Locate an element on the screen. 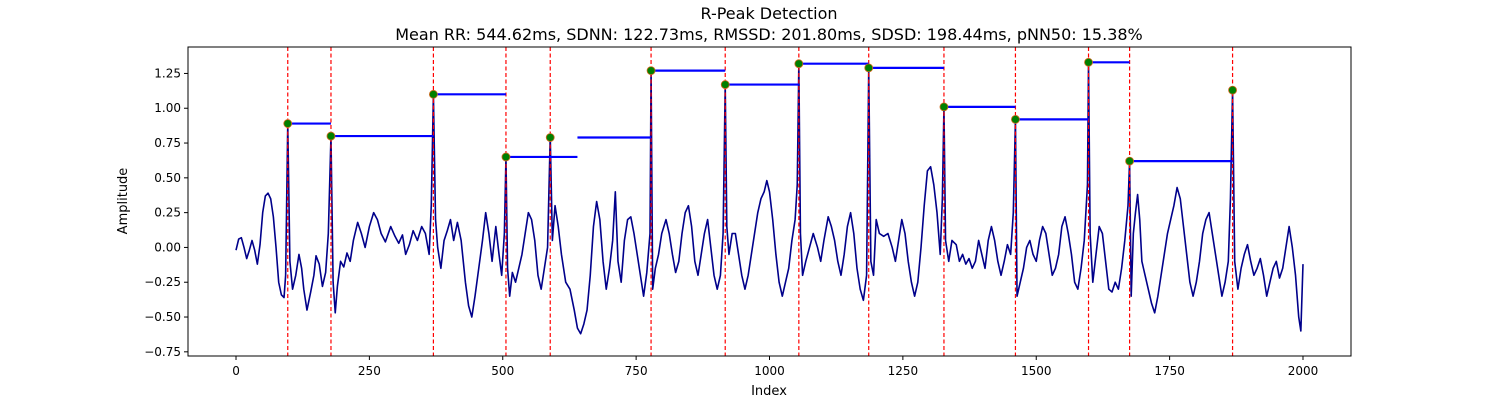 The height and width of the screenshot is (400, 1500). y-tick-label: −0.25 is located at coordinates (162, 282).